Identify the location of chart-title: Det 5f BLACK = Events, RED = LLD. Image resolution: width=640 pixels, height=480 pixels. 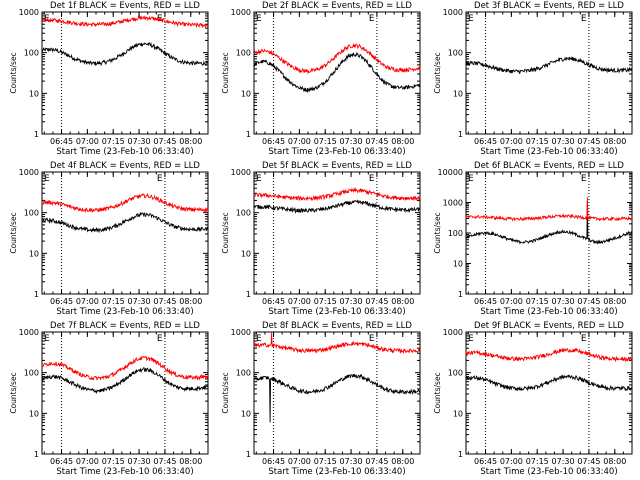
(337, 166).